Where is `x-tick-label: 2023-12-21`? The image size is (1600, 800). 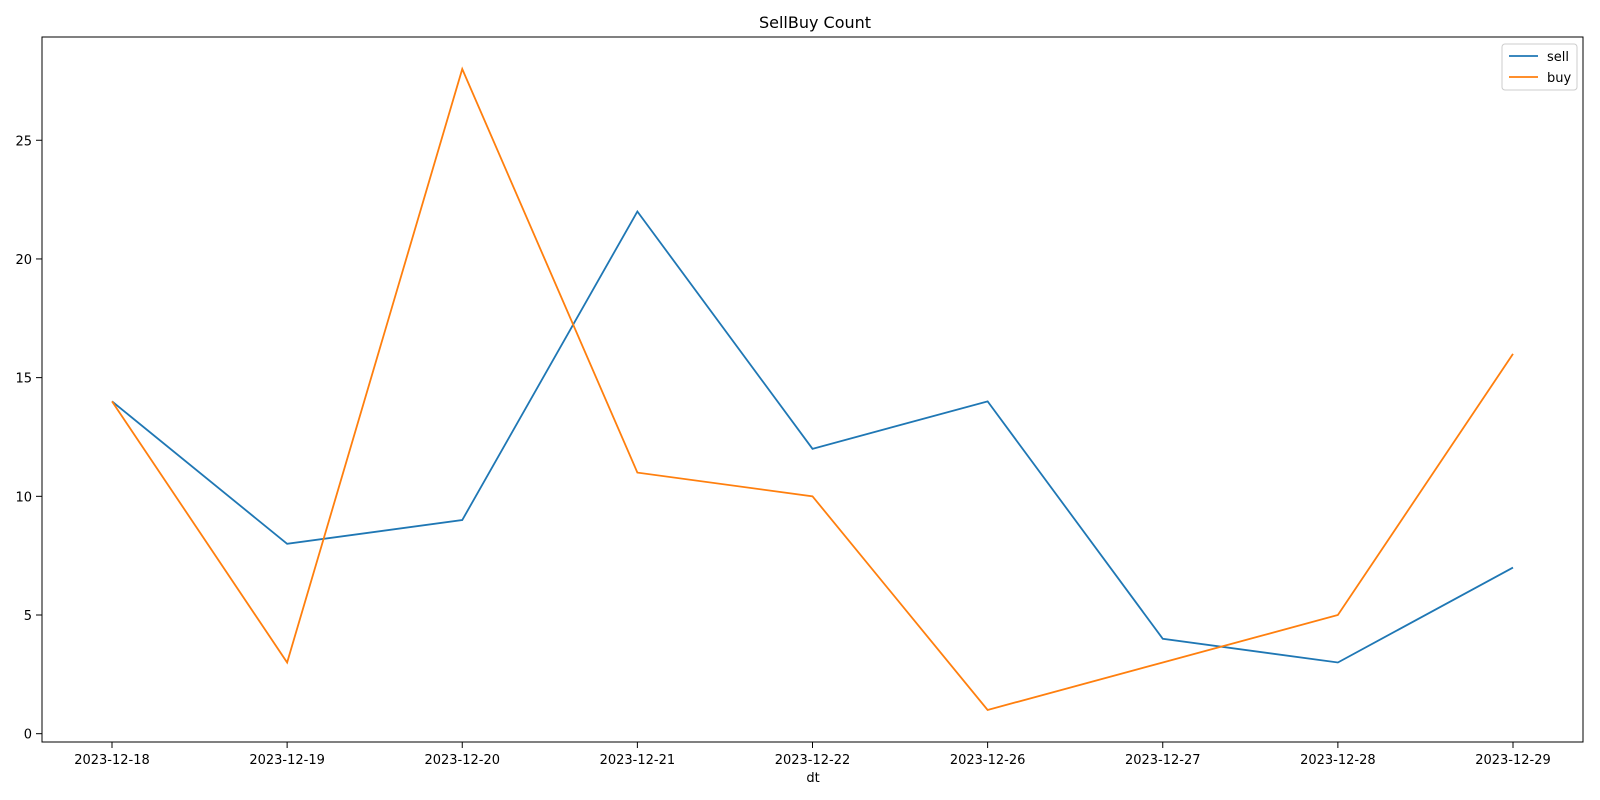
x-tick-label: 2023-12-21 is located at coordinates (638, 760).